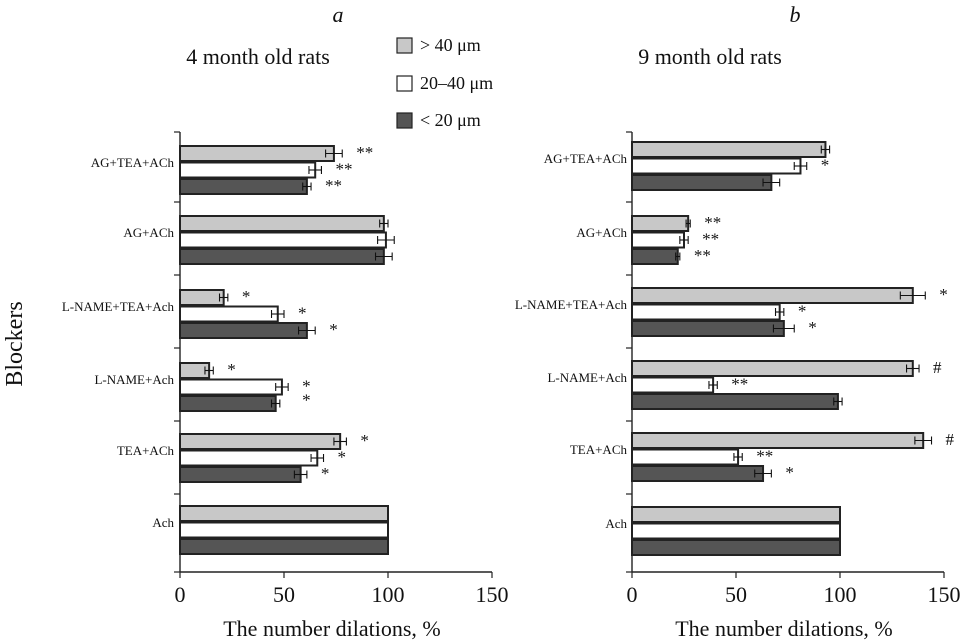  Describe the element at coordinates (456, 83) in the screenshot. I see `legend-label-20-40: 20–40 μm` at that location.